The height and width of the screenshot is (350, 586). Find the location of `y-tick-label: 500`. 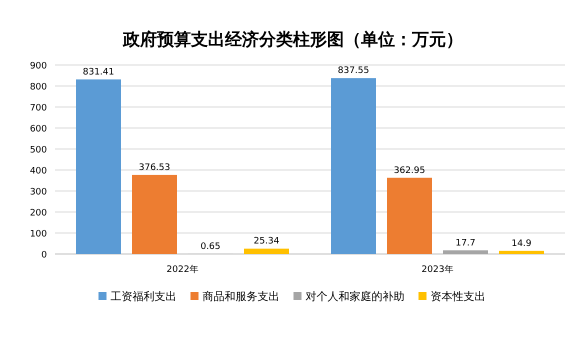

y-tick-label: 500 is located at coordinates (39, 151).